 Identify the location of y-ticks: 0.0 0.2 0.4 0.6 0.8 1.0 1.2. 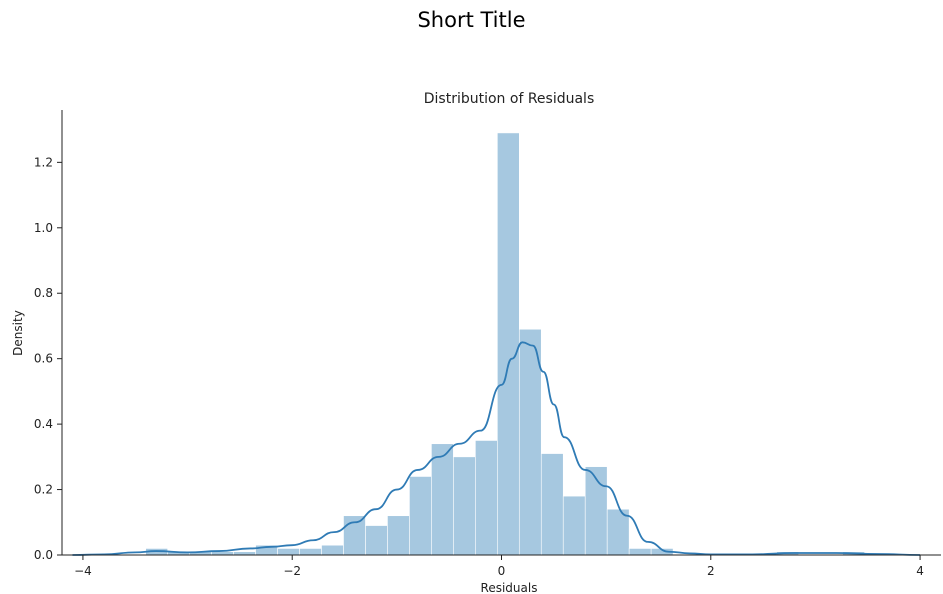
(48, 358).